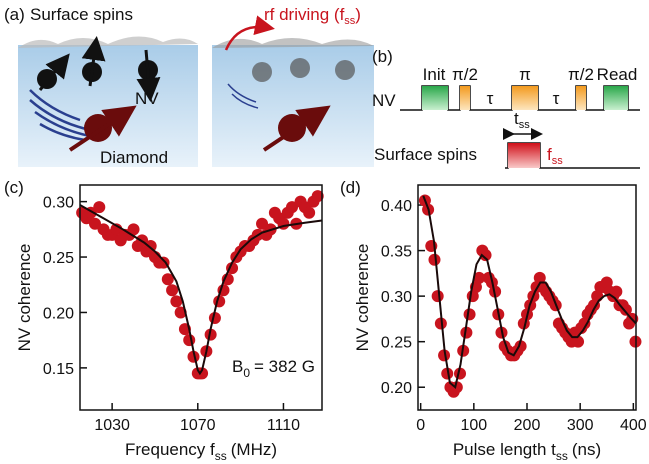  Describe the element at coordinates (420, 425) in the screenshot. I see `x-tick-label: 0` at that location.